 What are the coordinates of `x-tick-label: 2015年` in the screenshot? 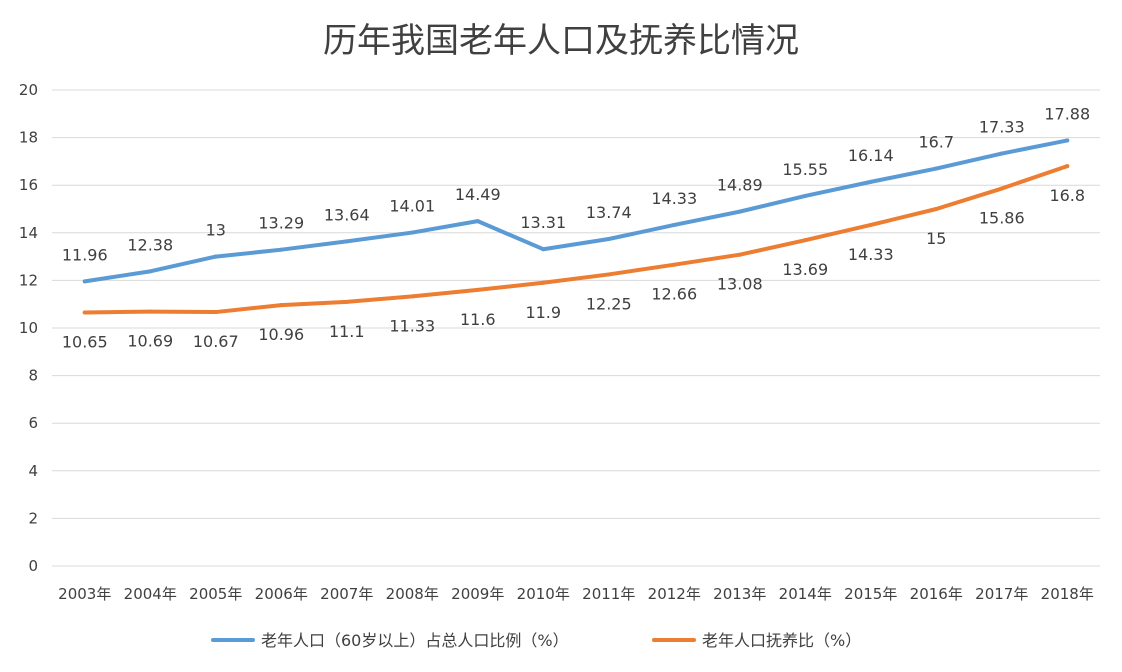 It's located at (870, 594).